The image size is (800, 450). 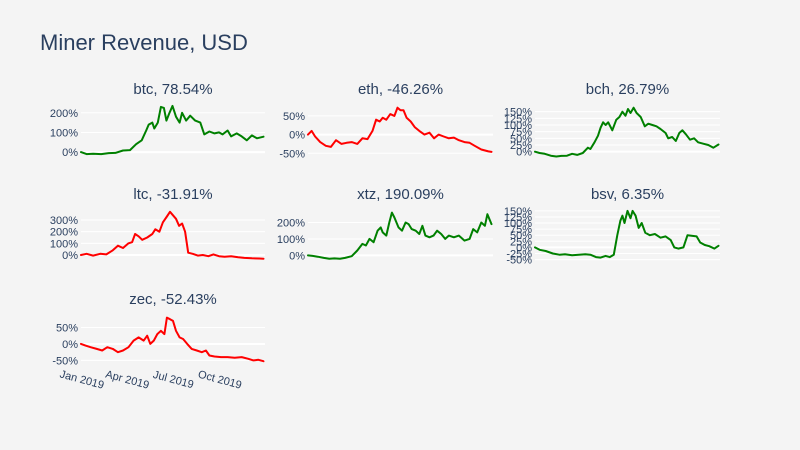 I want to click on panel-eth: eth, -46.26% -50% 0% 50%, so click(x=386, y=120).